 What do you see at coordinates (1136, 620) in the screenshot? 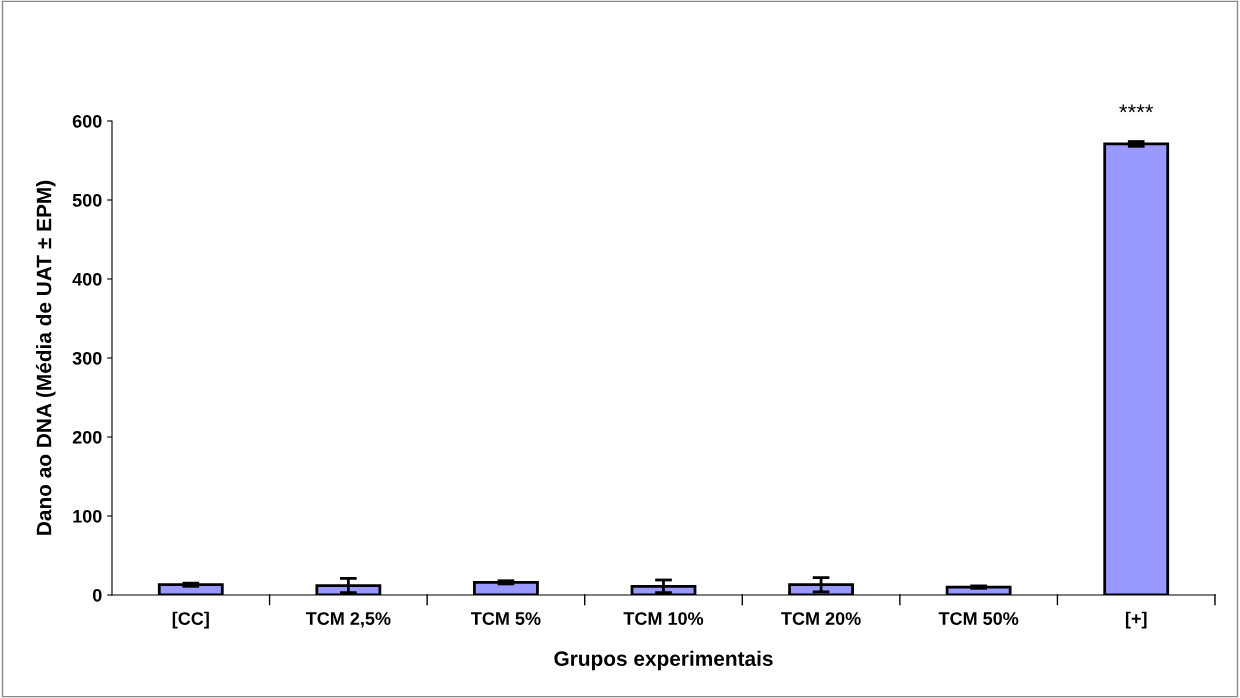
I see `x-tick-label: [+]` at bounding box center [1136, 620].